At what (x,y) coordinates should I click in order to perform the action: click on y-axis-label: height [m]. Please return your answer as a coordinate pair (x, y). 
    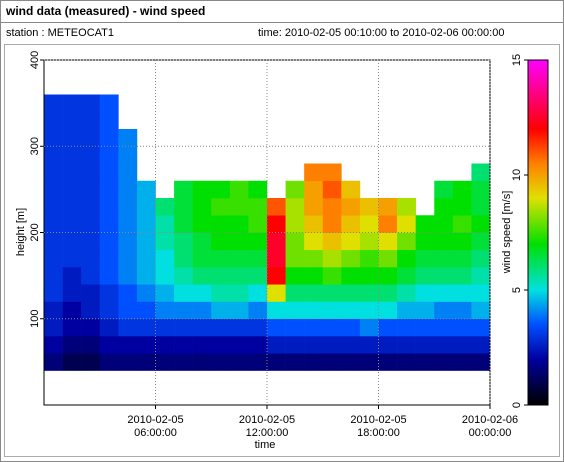
    Looking at the image, I should click on (21, 232).